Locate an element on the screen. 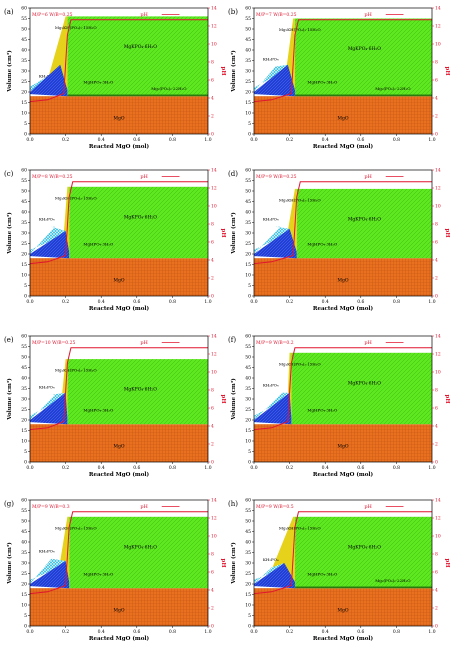  panel-label: (e) is located at coordinates (9, 340).